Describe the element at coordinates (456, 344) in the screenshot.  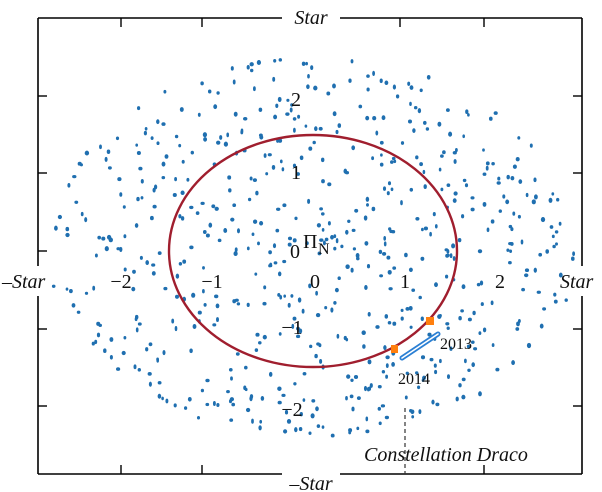
I see `year-2013-label: 2013` at that location.